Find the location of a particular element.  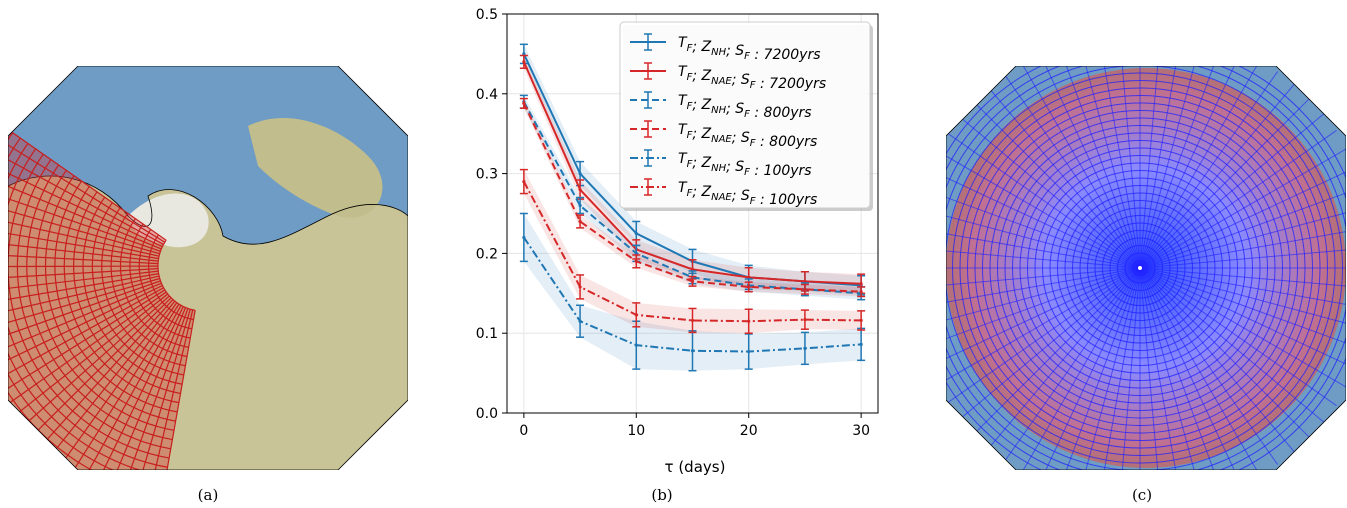

legend-item: TF; ZNAE; SF : 800yrs is located at coordinates (723, 135).